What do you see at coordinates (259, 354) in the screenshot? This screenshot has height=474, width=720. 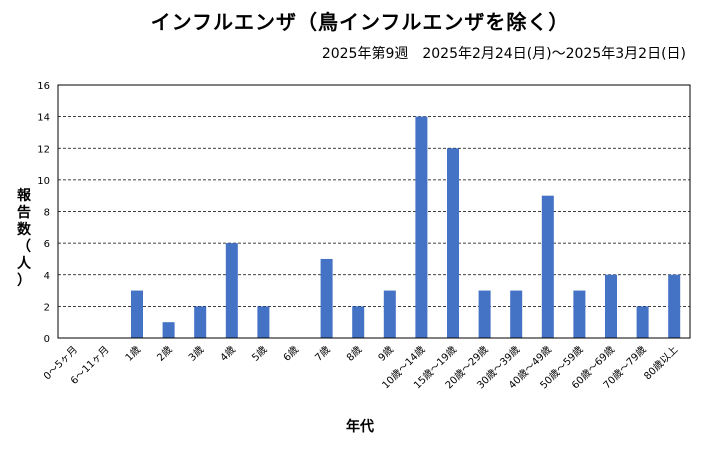 I see `x-tick-label: 5歳` at bounding box center [259, 354].